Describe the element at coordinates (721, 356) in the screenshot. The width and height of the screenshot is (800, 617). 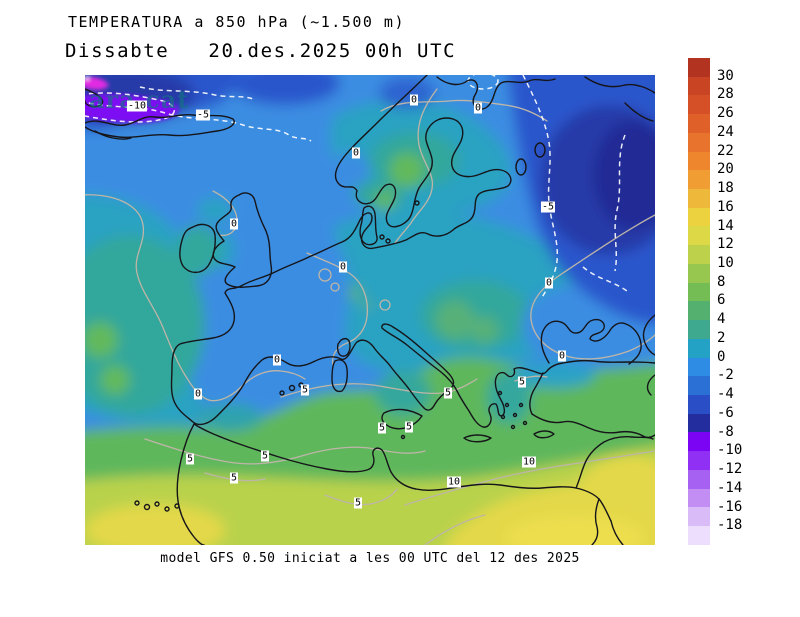
I see `colorbar-tick: 0` at that location.